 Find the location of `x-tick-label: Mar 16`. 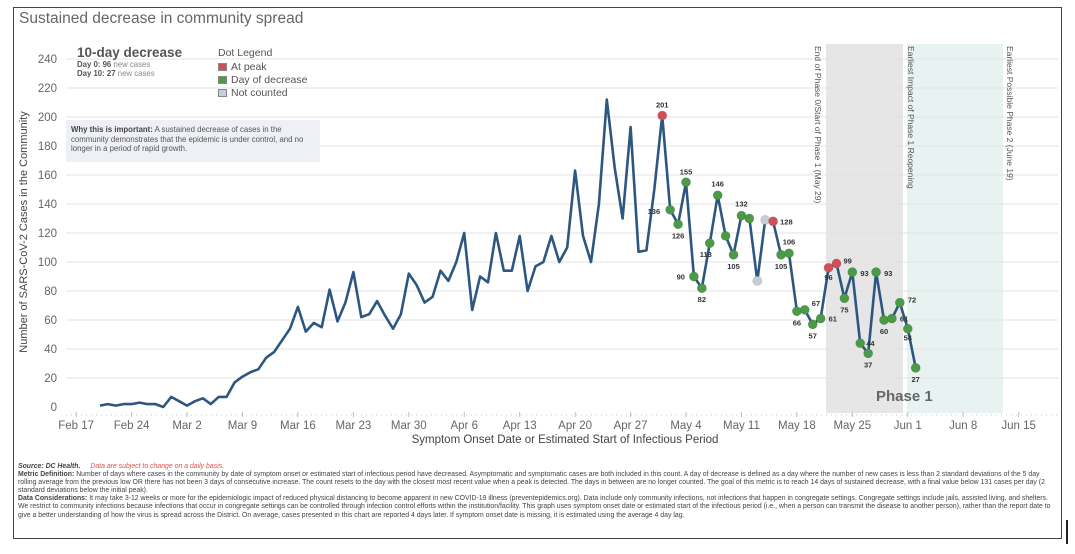

x-tick-label: Mar 16 is located at coordinates (298, 426).